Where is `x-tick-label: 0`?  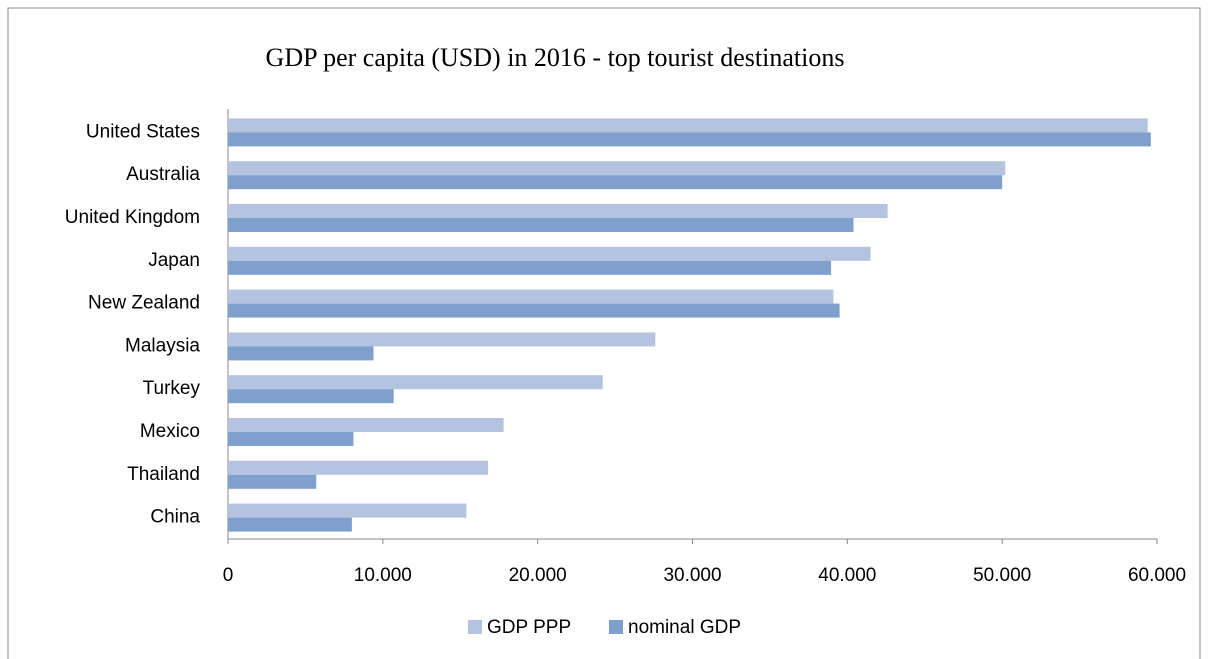 x-tick-label: 0 is located at coordinates (228, 575).